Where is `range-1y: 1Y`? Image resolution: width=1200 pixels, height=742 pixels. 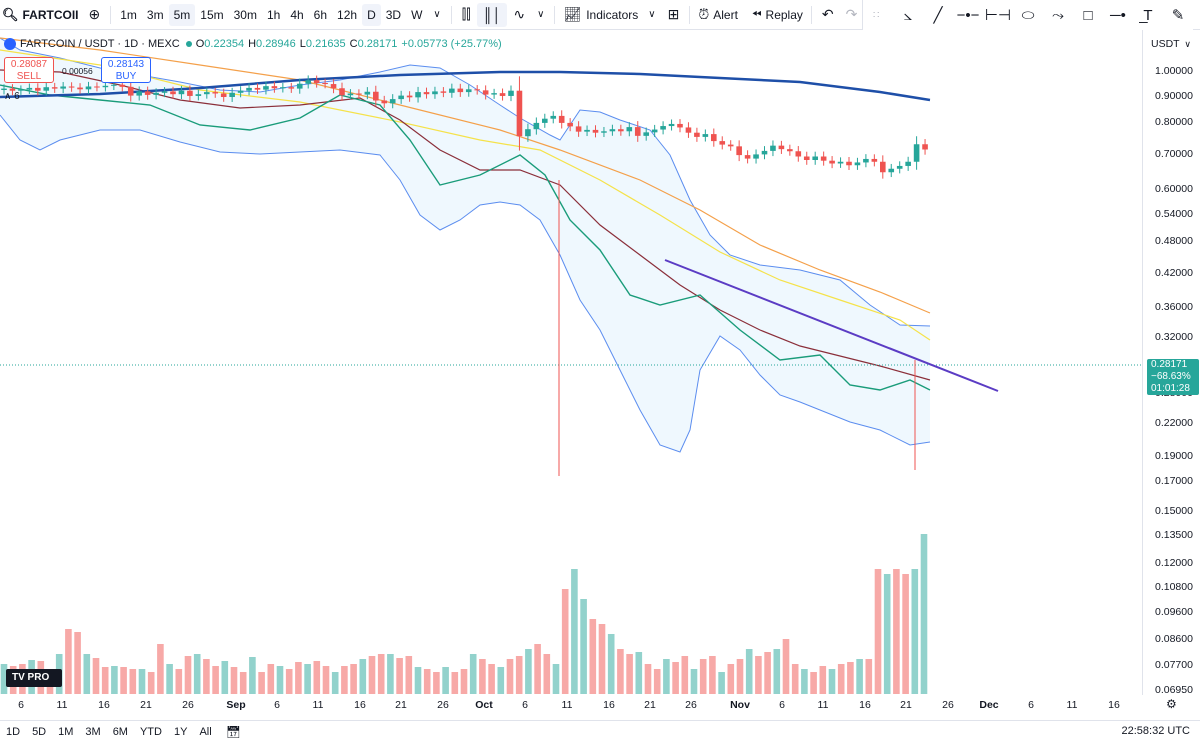 range-1y: 1Y is located at coordinates (180, 731).